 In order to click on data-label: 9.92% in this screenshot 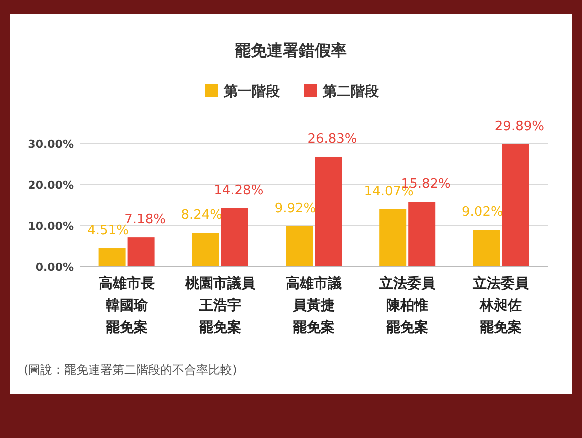, I will do `click(295, 208)`.